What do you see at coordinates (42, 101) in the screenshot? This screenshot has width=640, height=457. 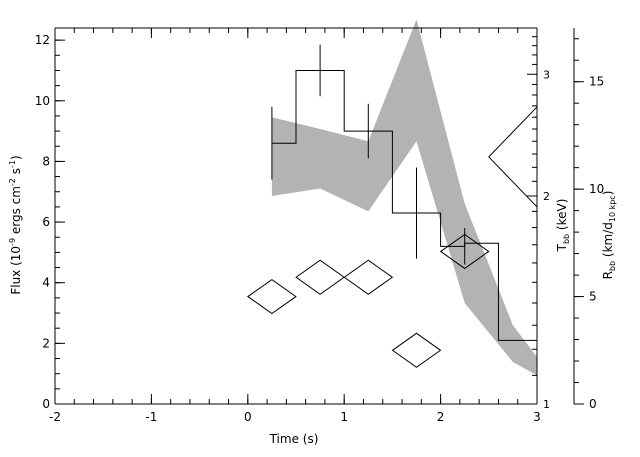 I see `y-left-tick-label: 10` at bounding box center [42, 101].